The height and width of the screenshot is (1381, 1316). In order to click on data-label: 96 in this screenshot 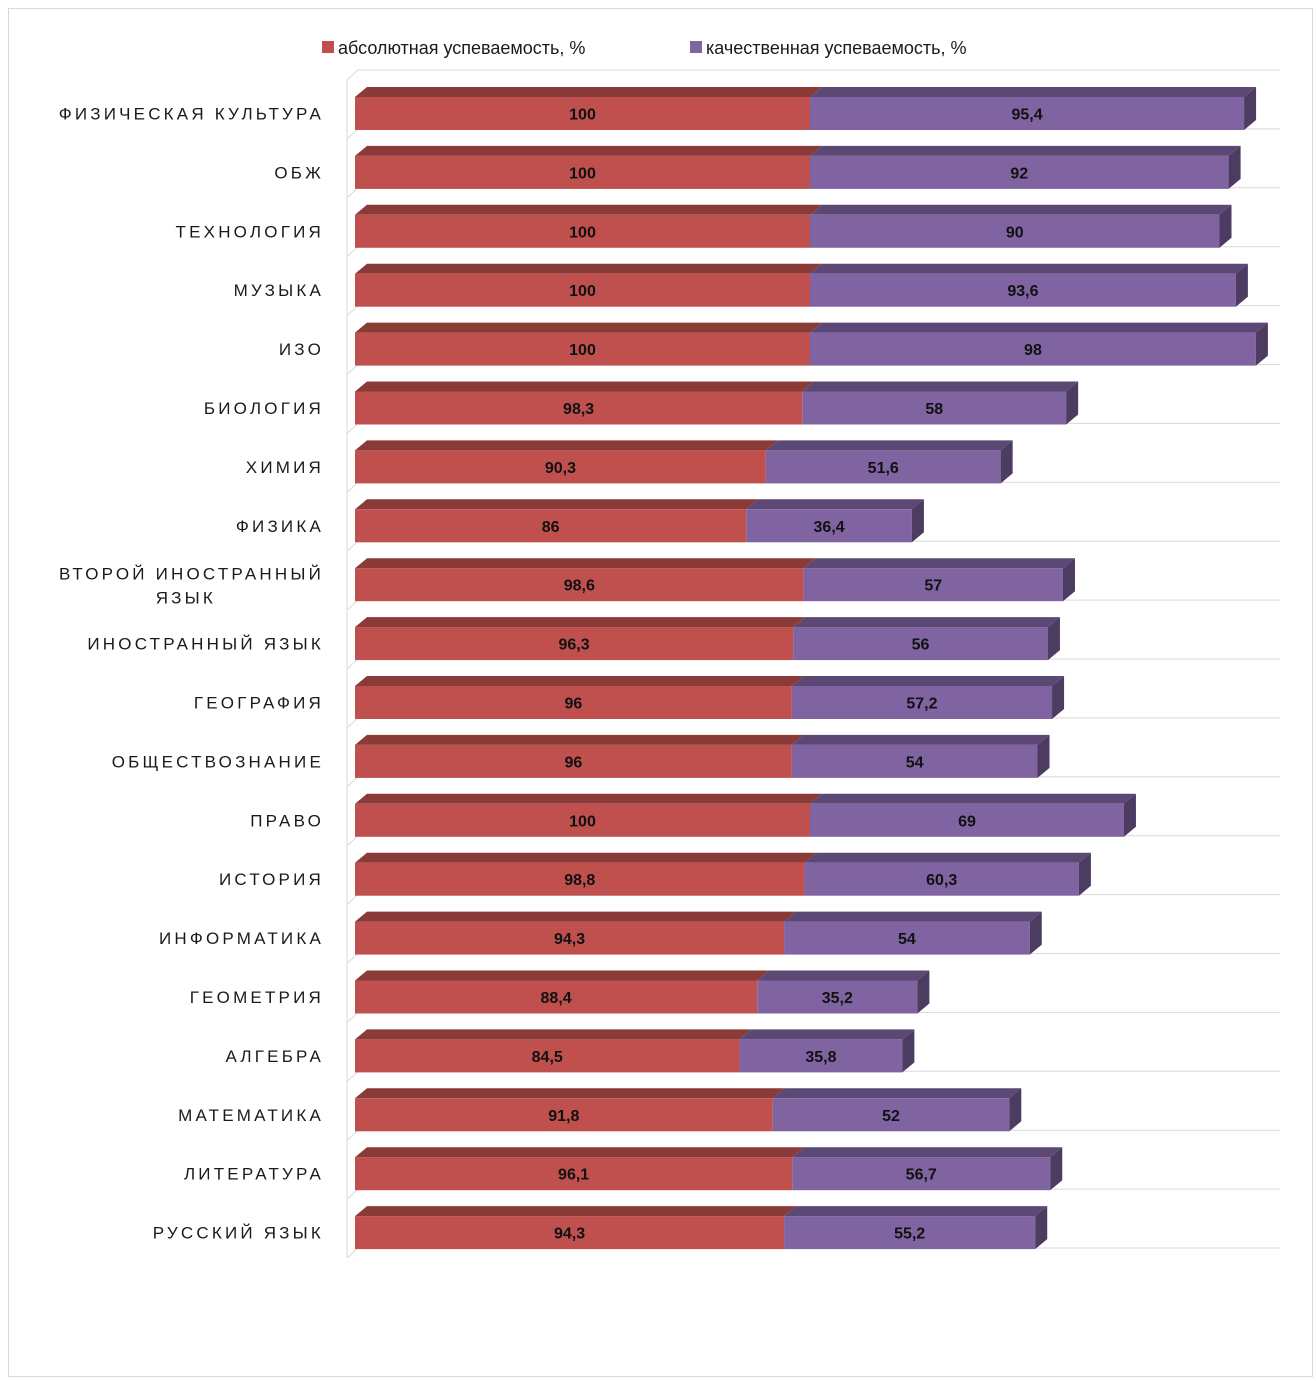, I will do `click(574, 704)`.